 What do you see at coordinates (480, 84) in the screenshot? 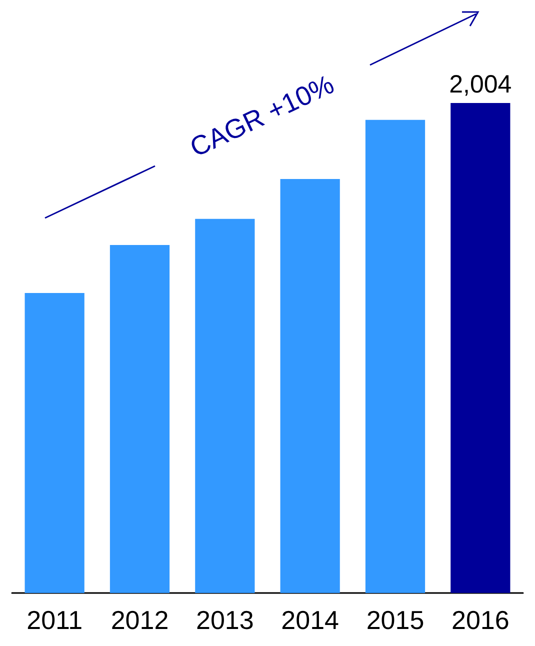
I see `data-label: 2,004` at bounding box center [480, 84].